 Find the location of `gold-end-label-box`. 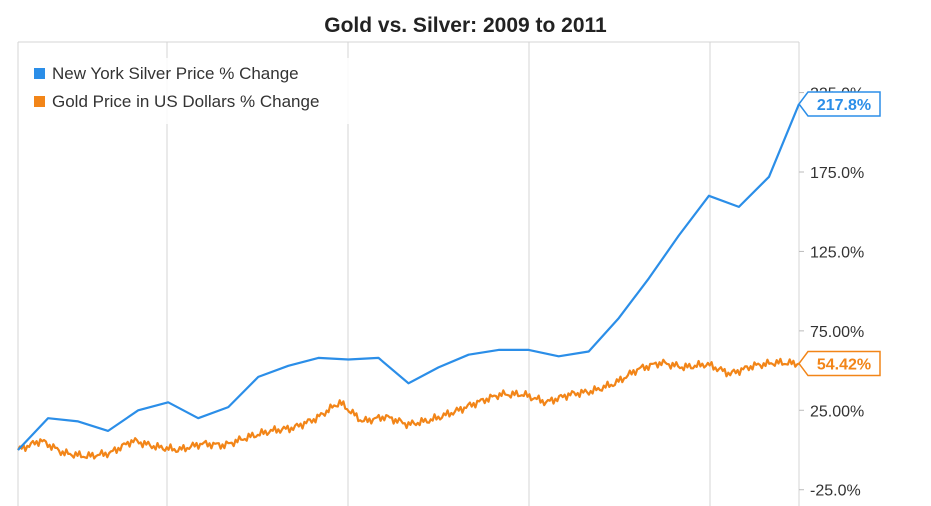

gold-end-label-box is located at coordinates (839, 363).